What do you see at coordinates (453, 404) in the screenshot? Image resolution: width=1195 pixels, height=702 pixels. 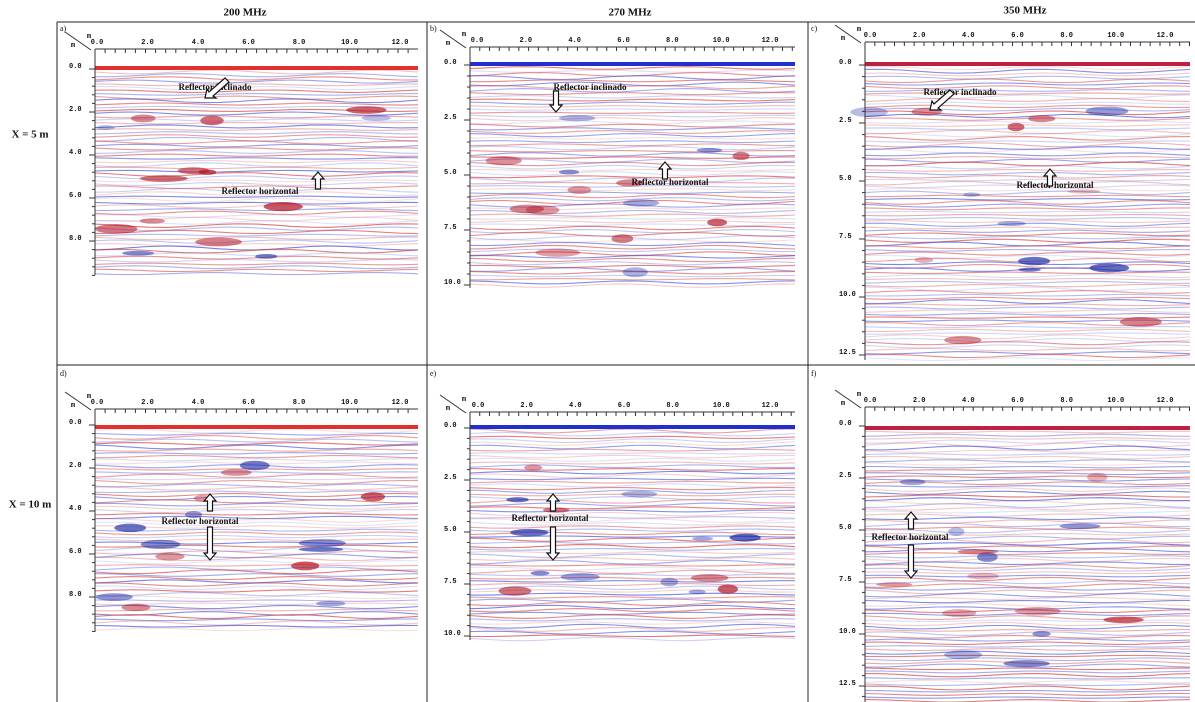 I see `corner-diagonal` at bounding box center [453, 404].